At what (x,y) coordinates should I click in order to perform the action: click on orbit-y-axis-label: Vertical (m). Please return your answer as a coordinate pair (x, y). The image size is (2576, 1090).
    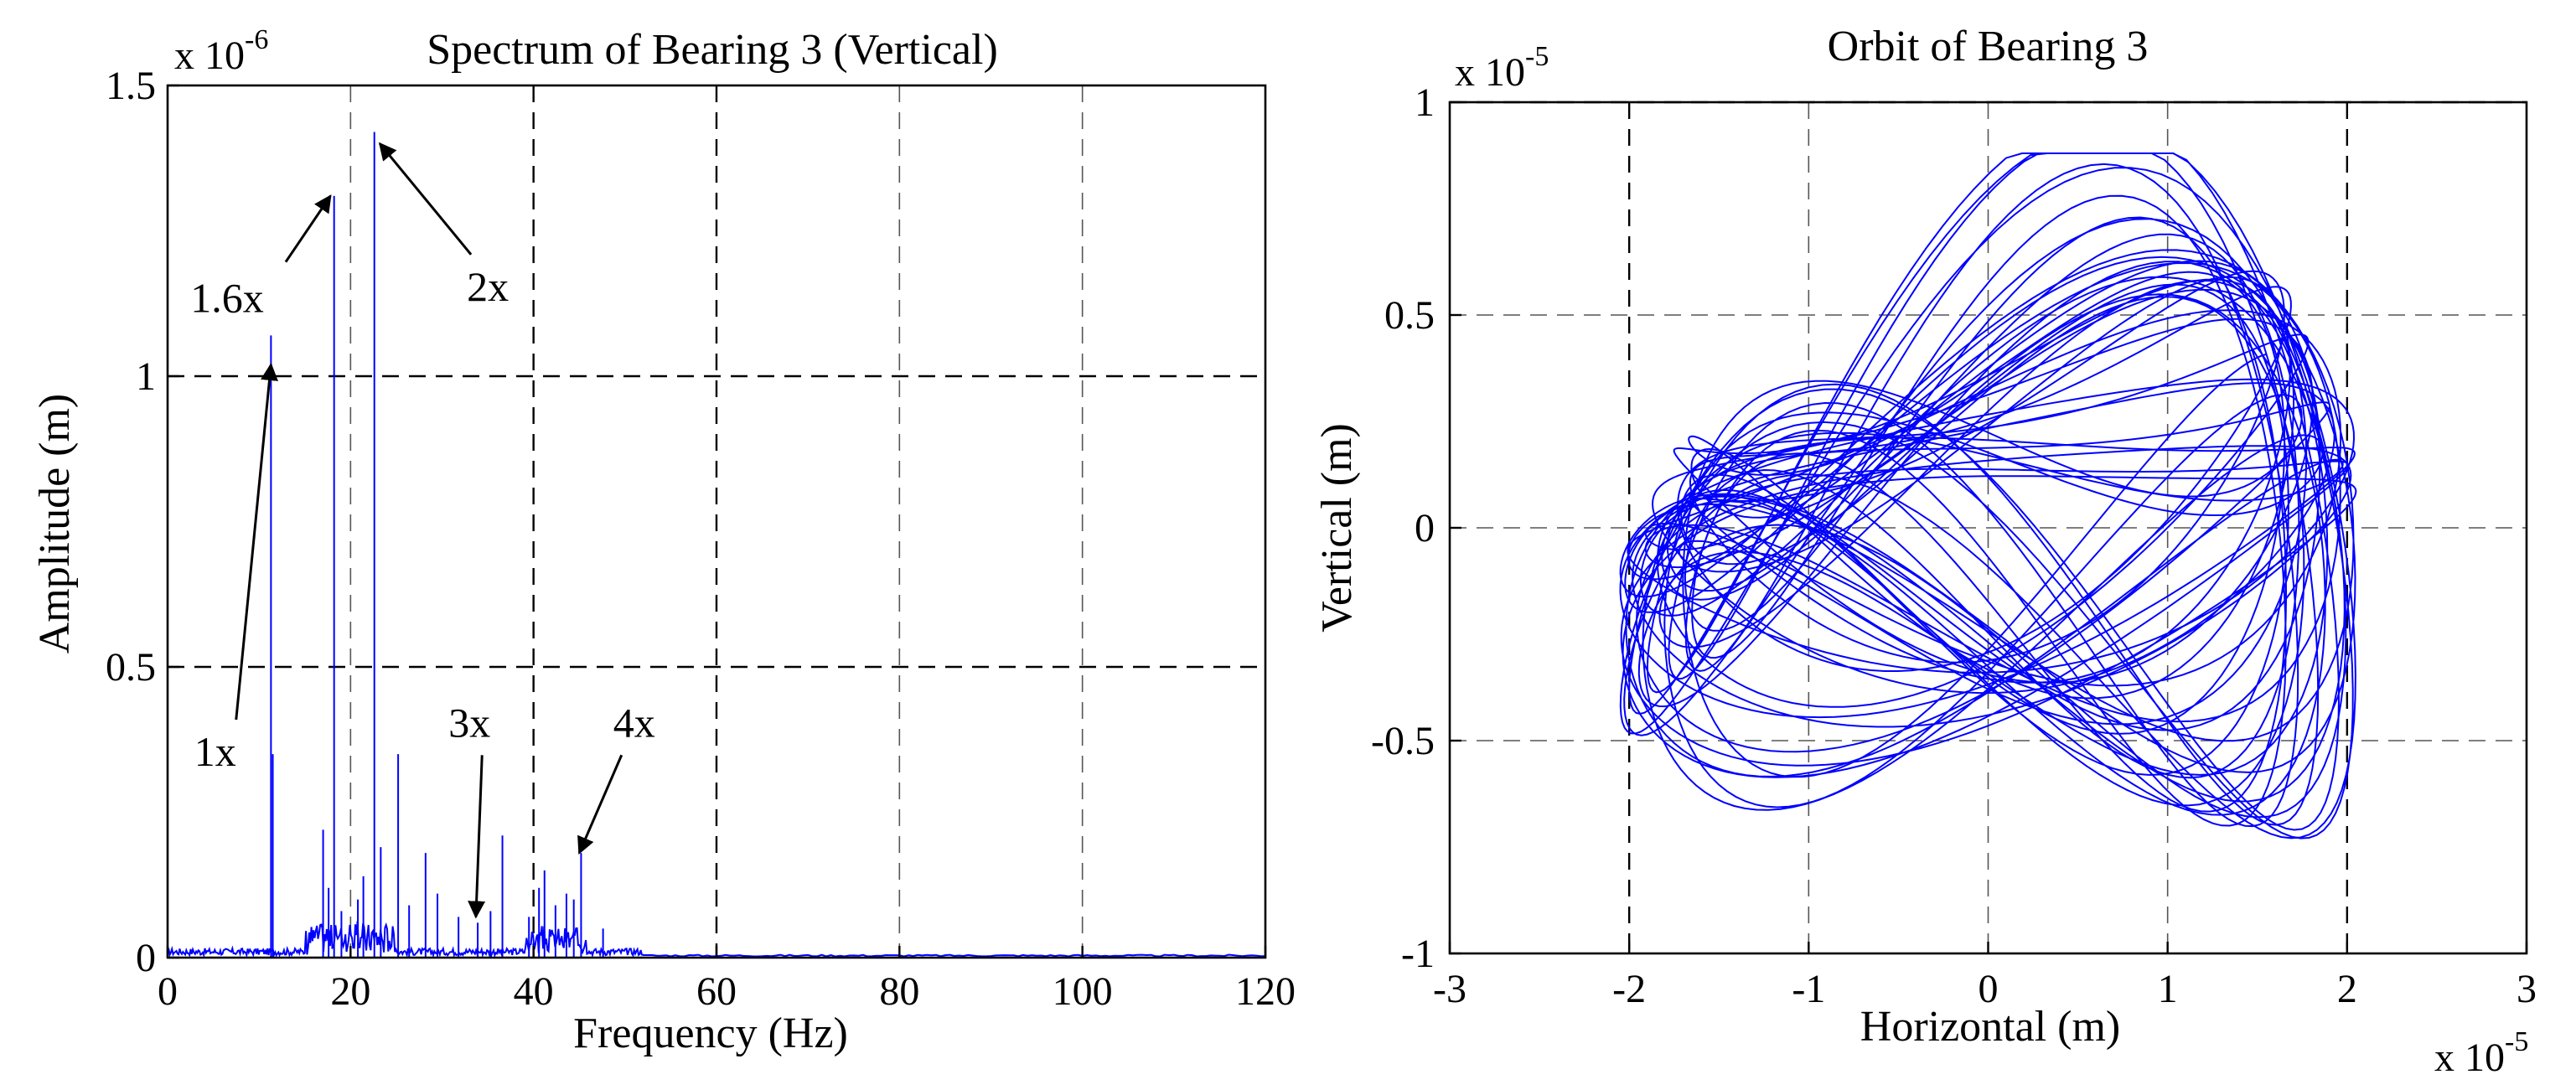
    Looking at the image, I should click on (1337, 528).